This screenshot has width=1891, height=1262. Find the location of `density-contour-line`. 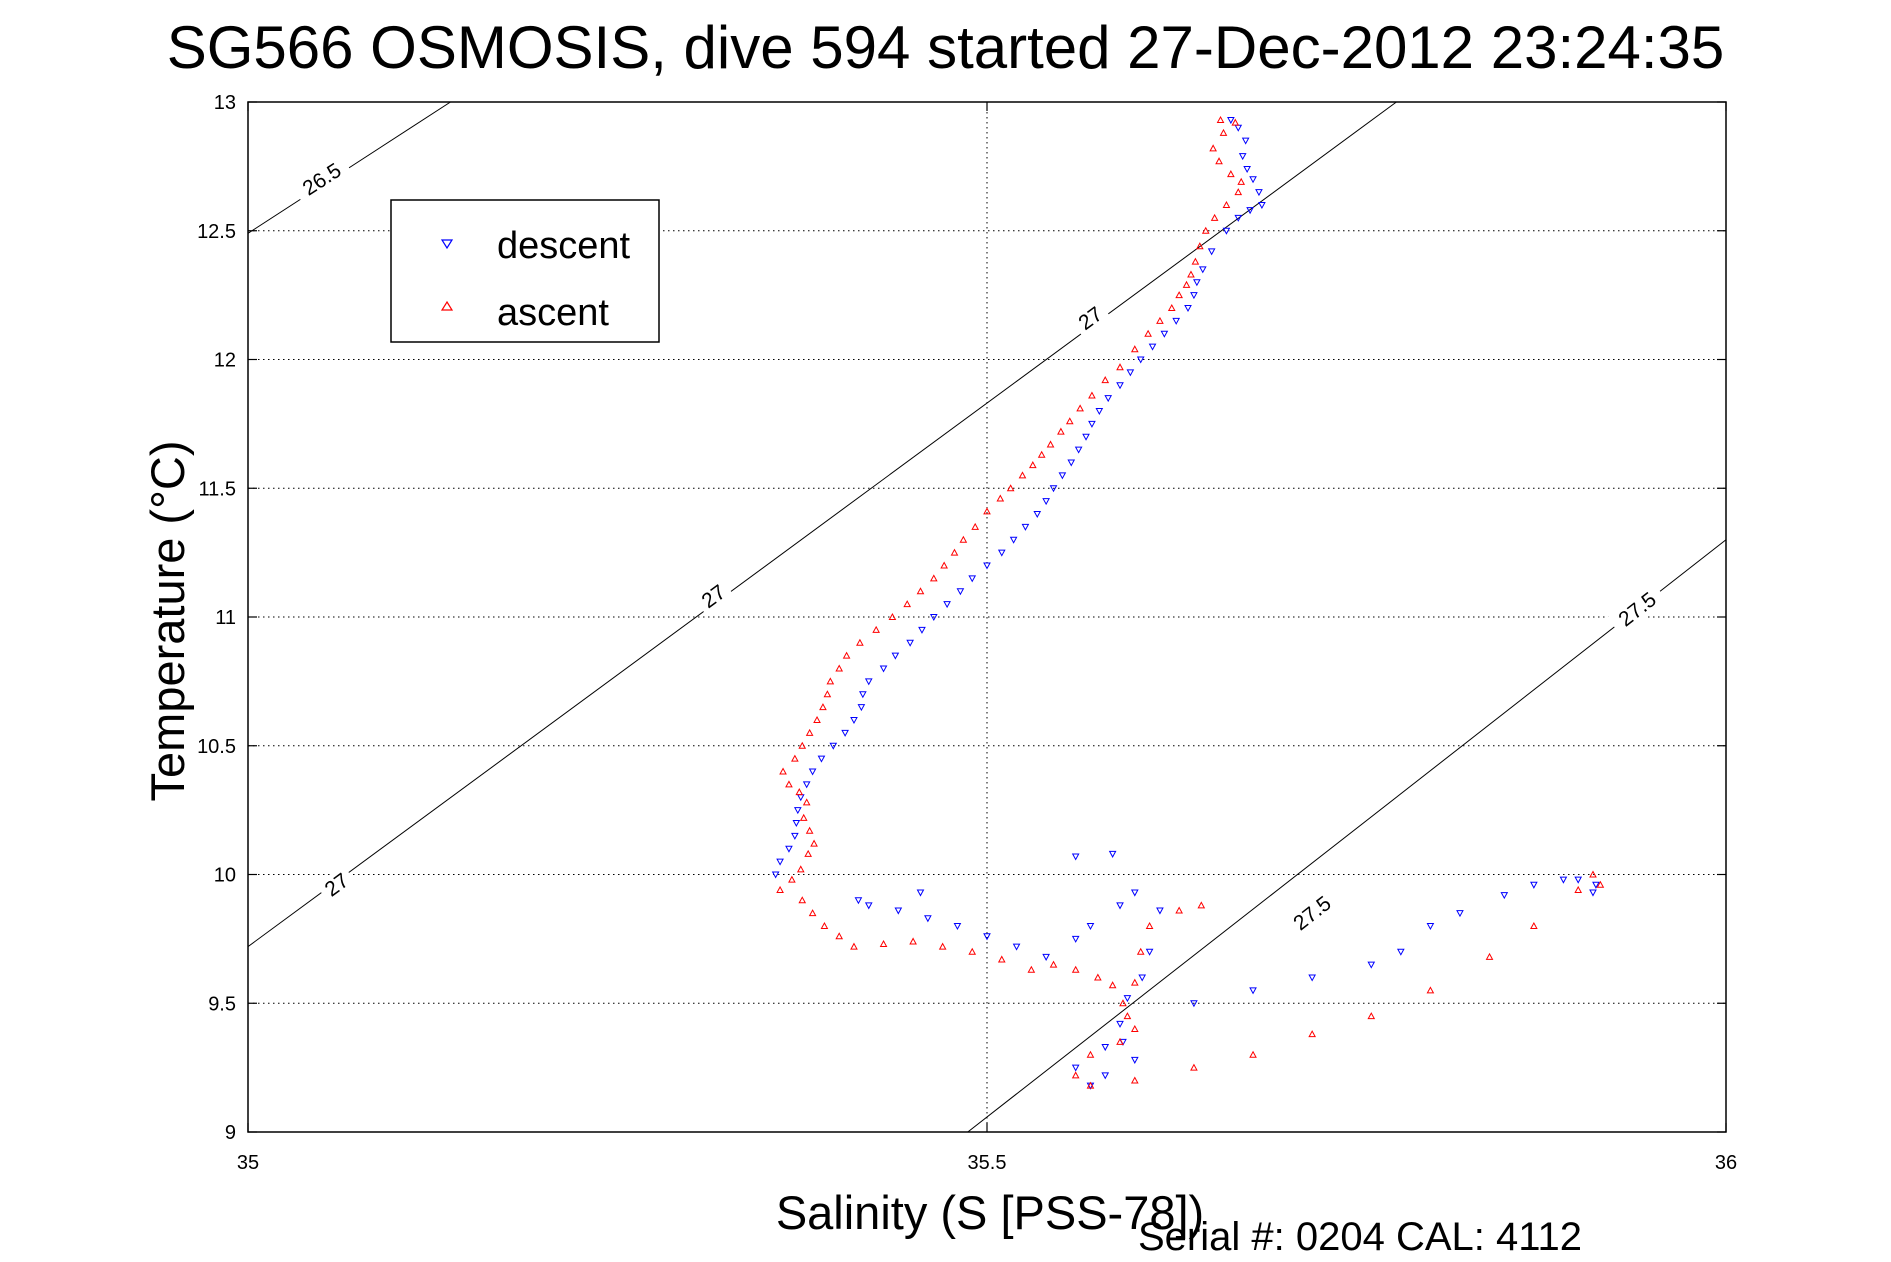

density-contour-line is located at coordinates (349, 167).